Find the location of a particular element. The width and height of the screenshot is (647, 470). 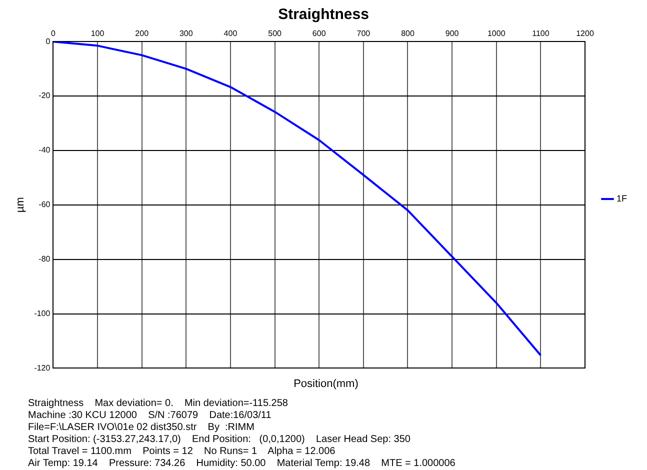

chart-title: Straightness is located at coordinates (323, 14).